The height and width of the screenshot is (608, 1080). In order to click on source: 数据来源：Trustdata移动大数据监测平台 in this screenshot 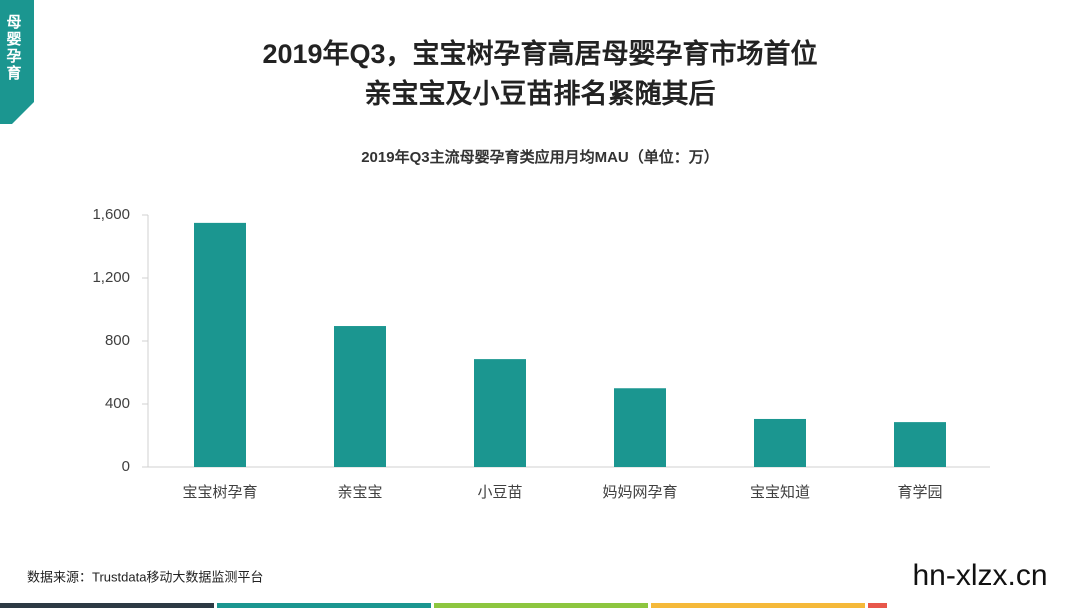, I will do `click(145, 576)`.